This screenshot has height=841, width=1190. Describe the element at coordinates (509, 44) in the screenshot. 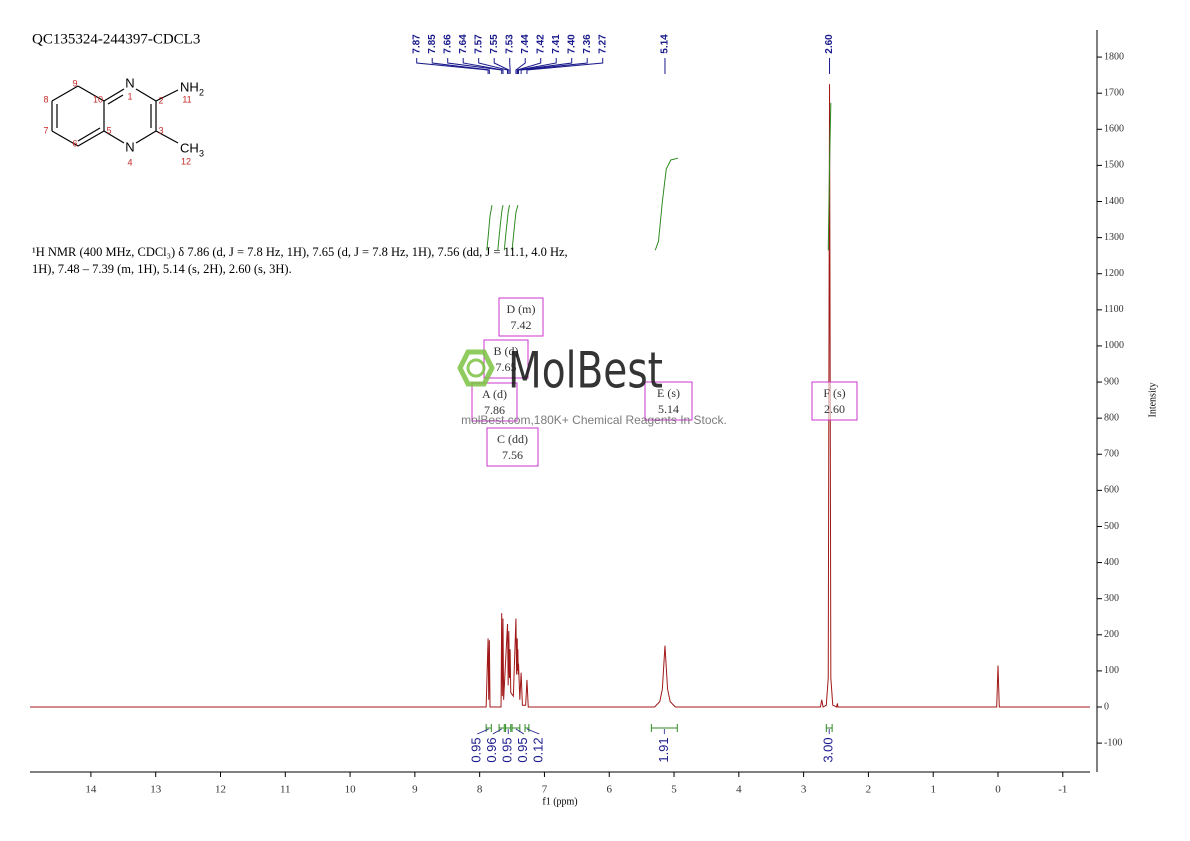

I see `peak-label: 7.53` at that location.